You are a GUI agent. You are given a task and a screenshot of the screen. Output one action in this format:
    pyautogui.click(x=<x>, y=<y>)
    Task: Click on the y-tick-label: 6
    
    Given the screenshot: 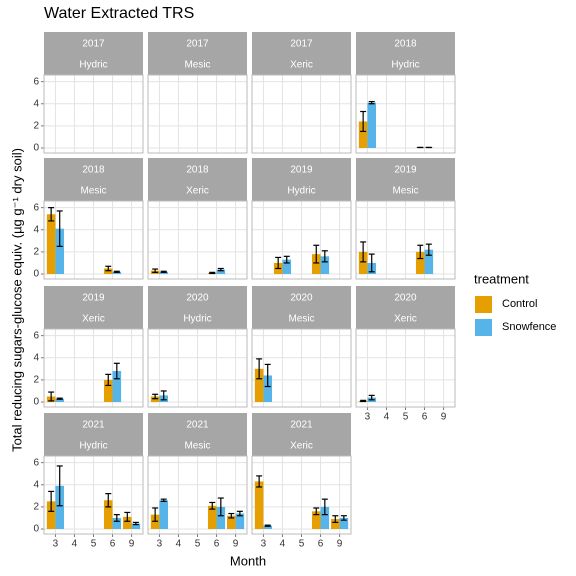 What is the action you would take?
    pyautogui.click(x=36, y=81)
    